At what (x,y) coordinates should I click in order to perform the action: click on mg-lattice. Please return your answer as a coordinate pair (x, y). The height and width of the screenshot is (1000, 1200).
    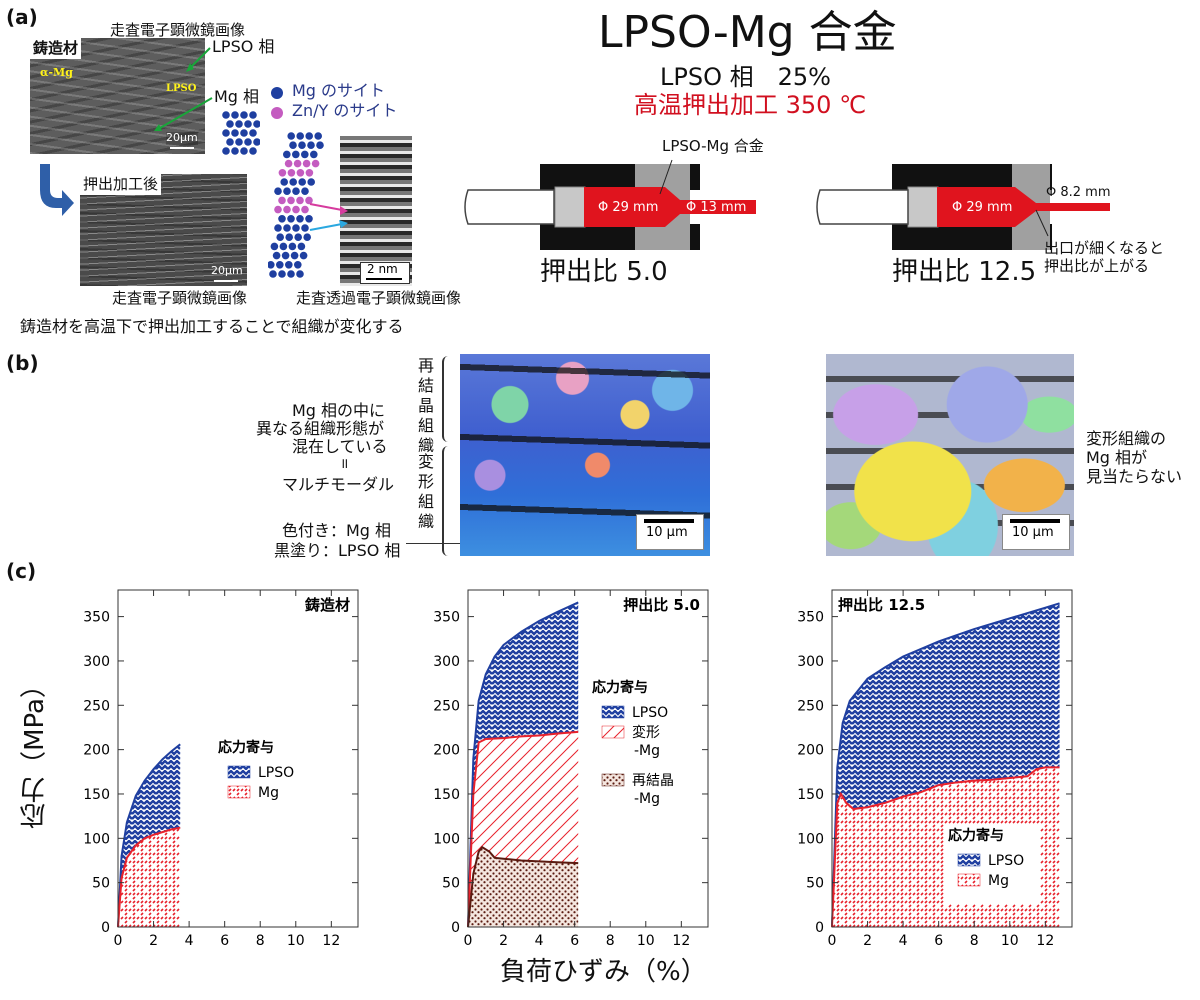
    Looking at the image, I should click on (241, 133).